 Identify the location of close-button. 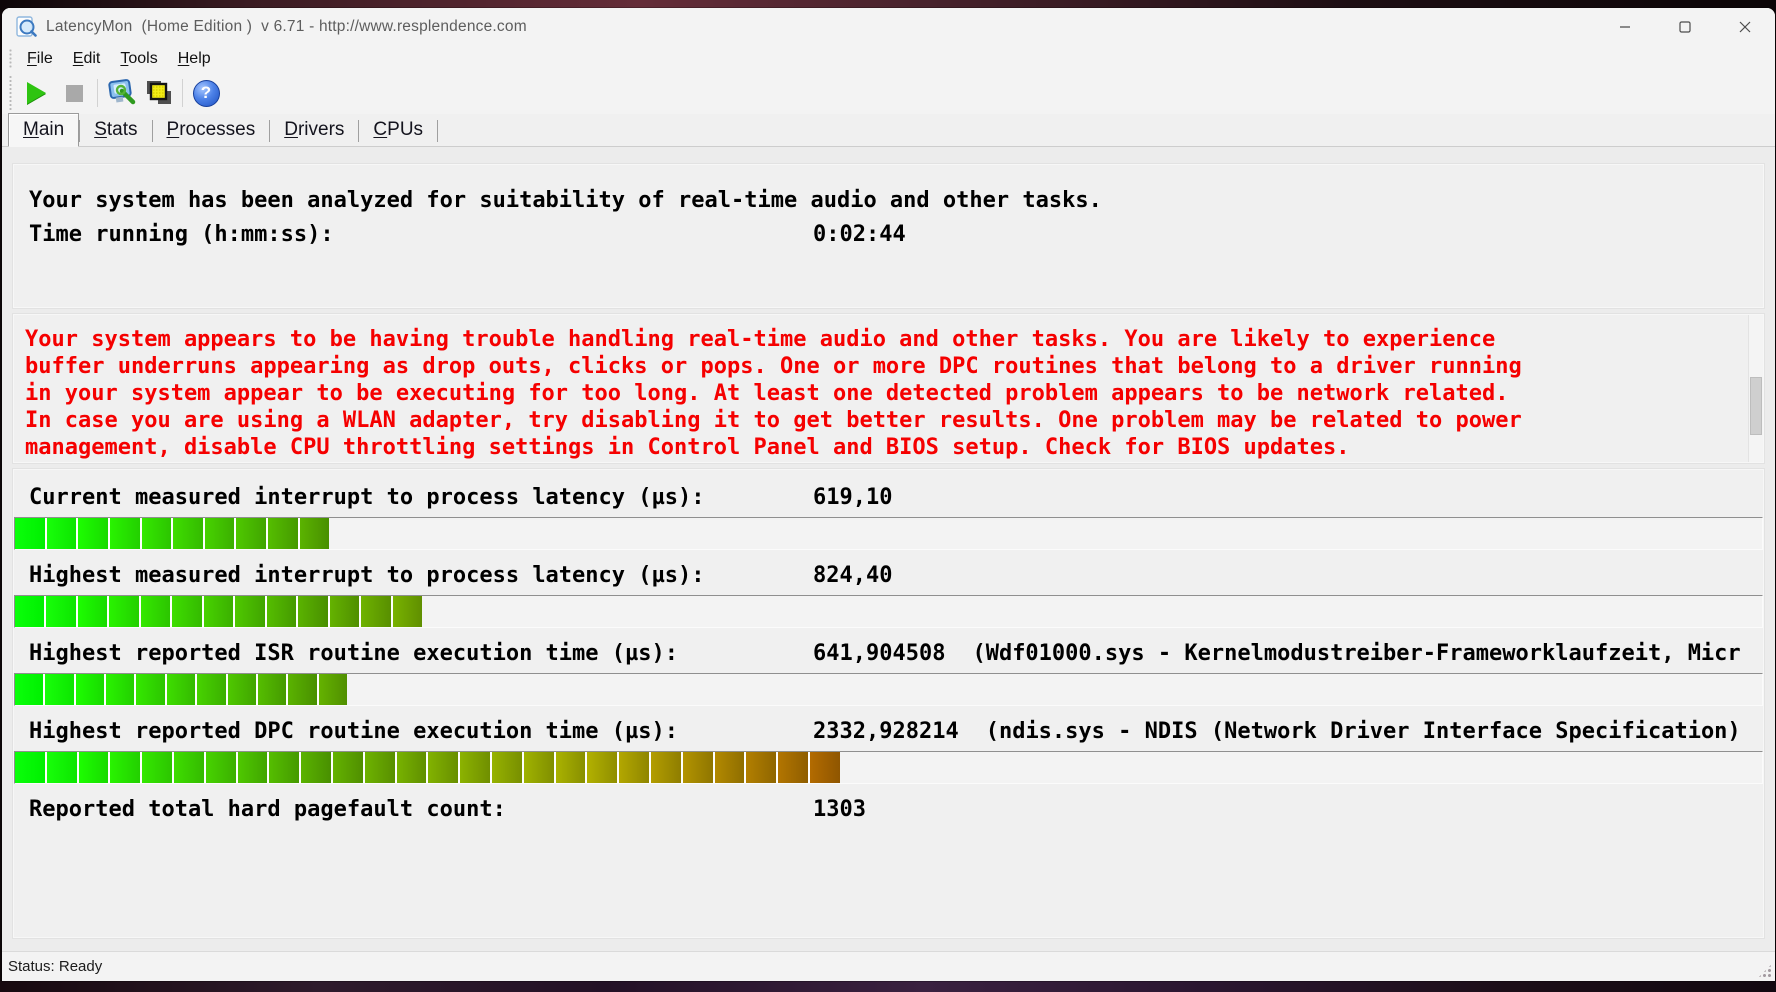
(1745, 26).